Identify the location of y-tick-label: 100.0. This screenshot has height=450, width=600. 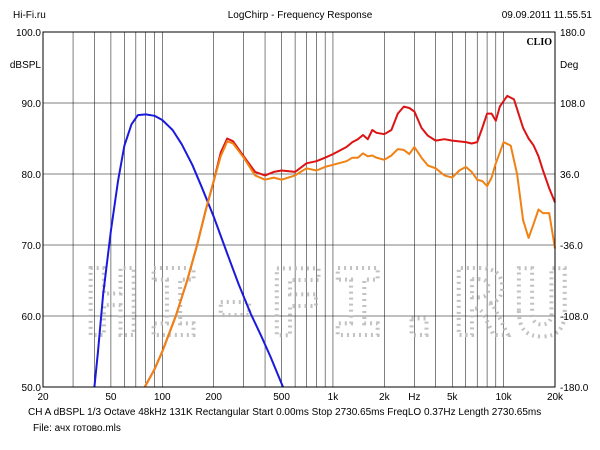
(28, 33).